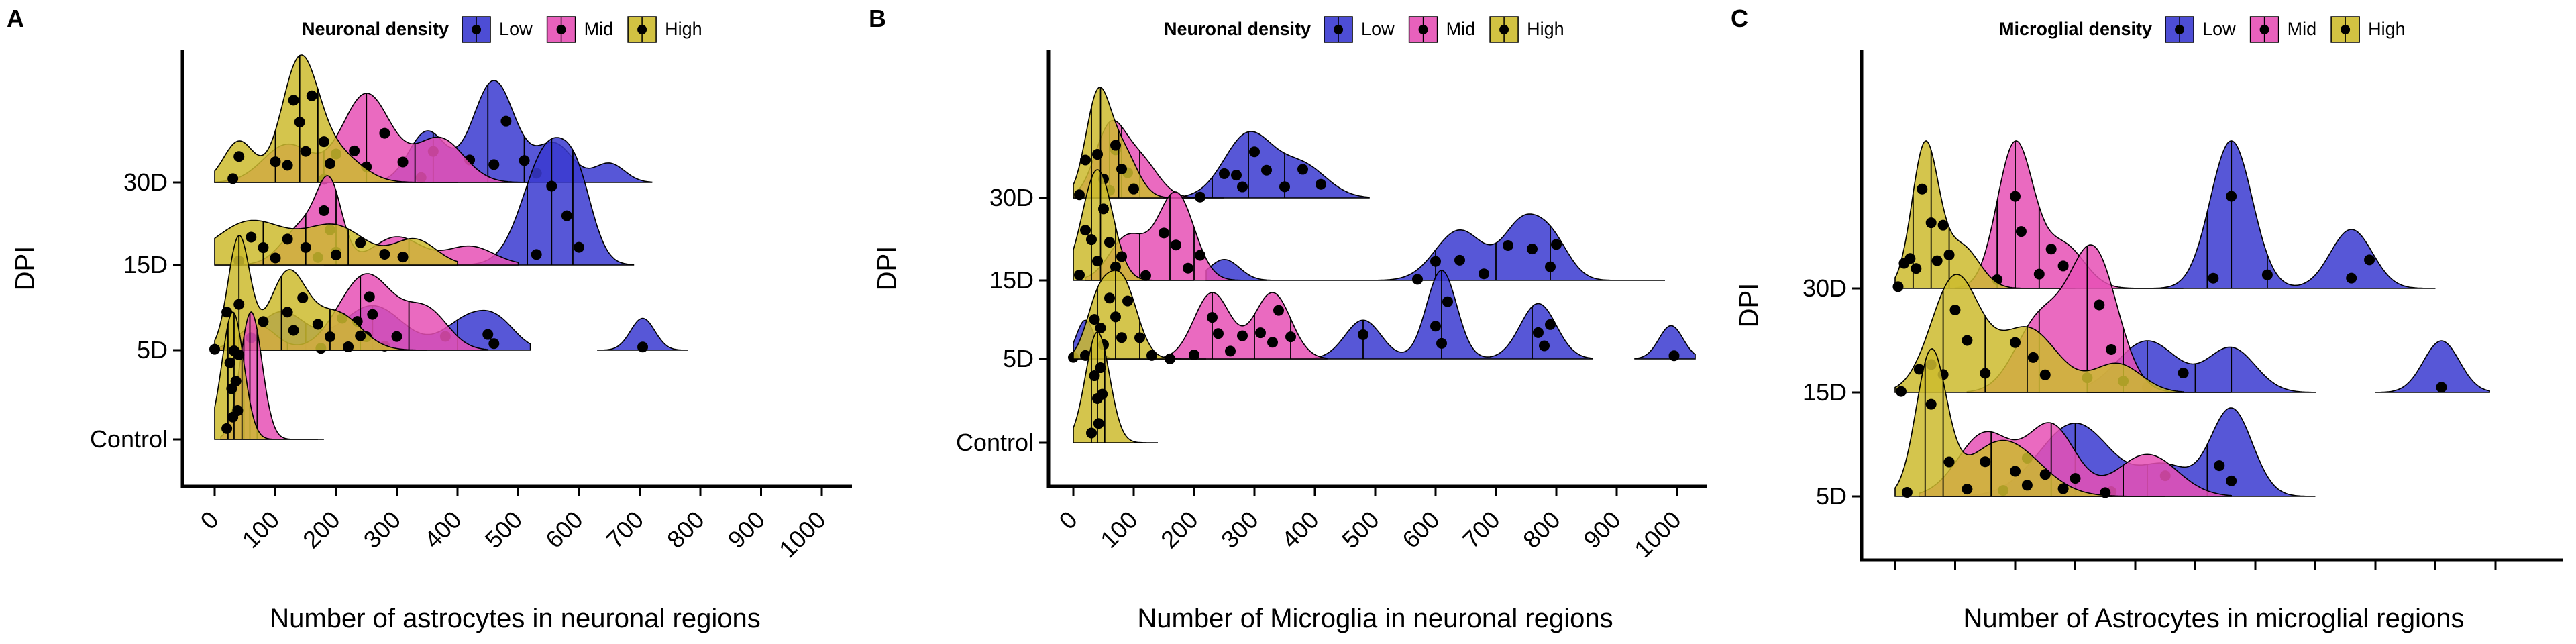  I want to click on ridge-control-high-density, so click(1115, 387).